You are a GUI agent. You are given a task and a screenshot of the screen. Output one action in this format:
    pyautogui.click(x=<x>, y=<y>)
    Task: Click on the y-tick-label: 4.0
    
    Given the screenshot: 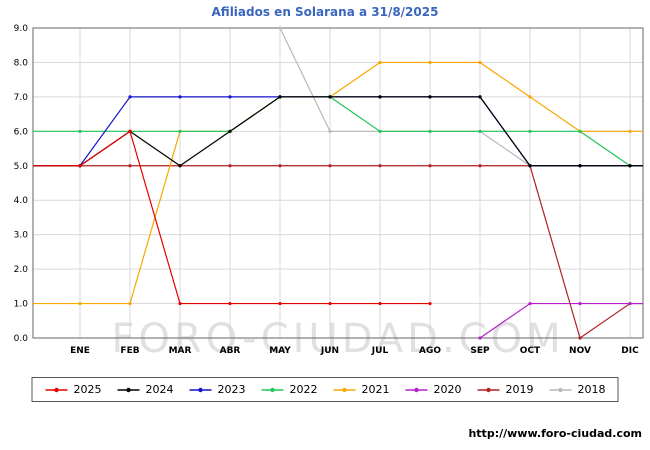 What is the action you would take?
    pyautogui.click(x=21, y=201)
    